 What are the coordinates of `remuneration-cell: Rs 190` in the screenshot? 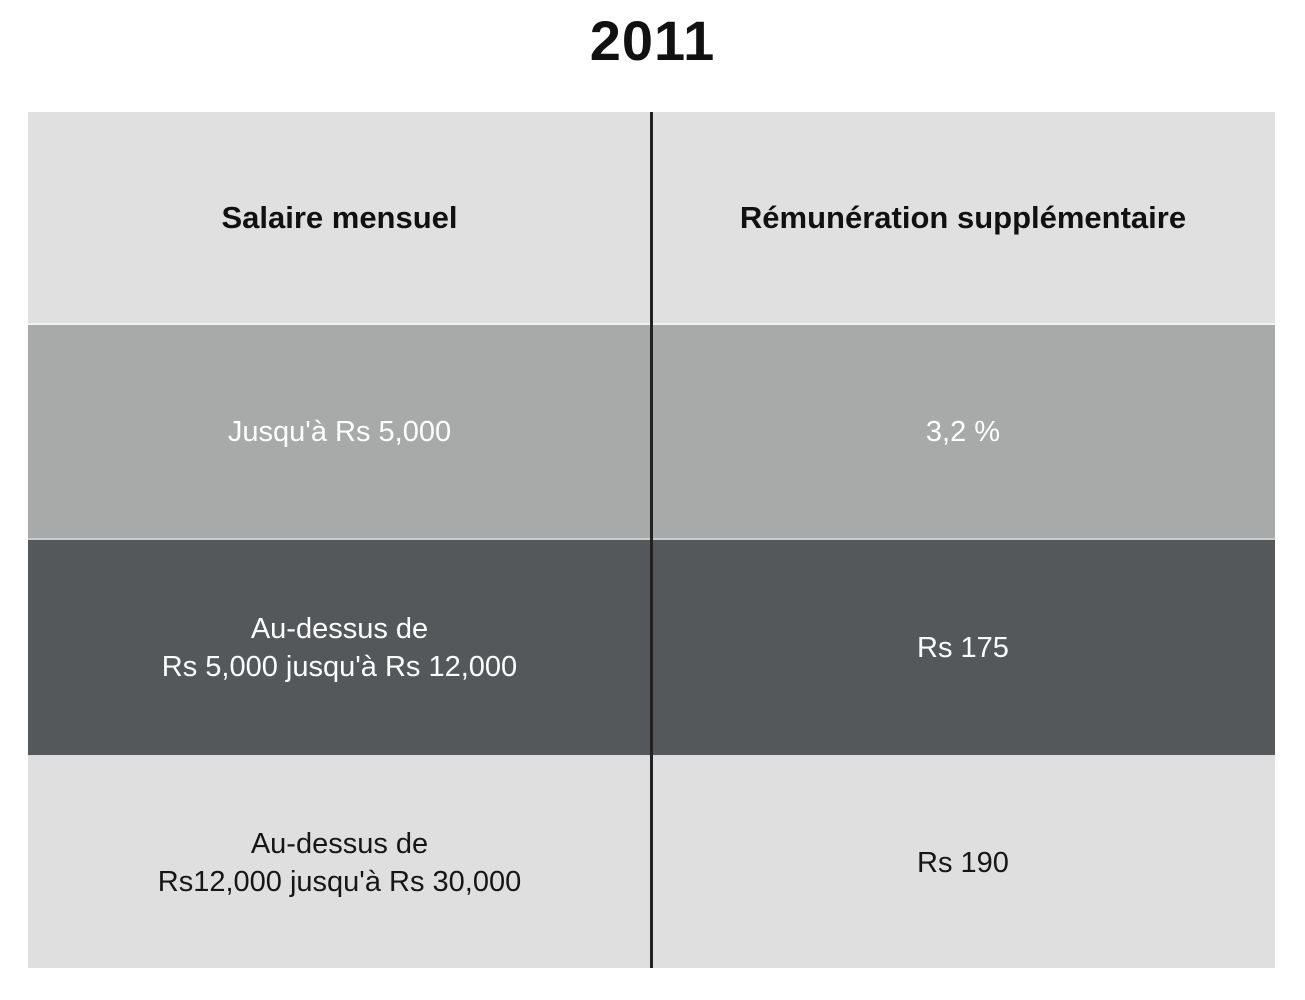 It's located at (963, 862).